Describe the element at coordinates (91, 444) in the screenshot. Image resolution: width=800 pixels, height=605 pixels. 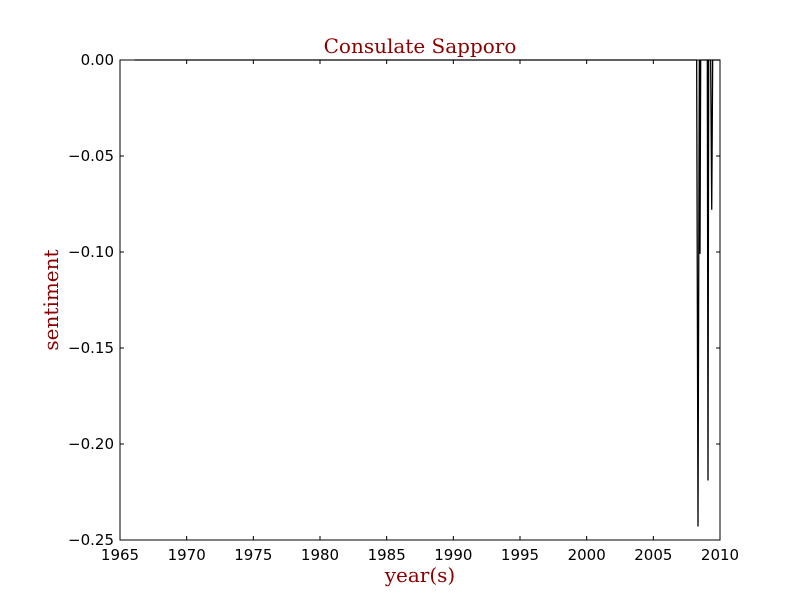
I see `y-tick-label: −0.20` at that location.